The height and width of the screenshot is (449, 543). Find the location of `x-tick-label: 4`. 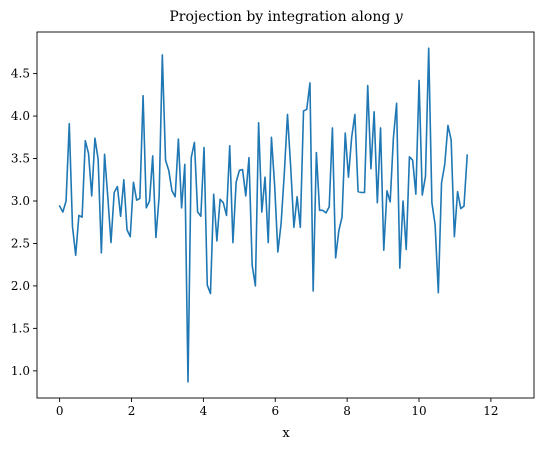

x-tick-label: 4 is located at coordinates (204, 411).